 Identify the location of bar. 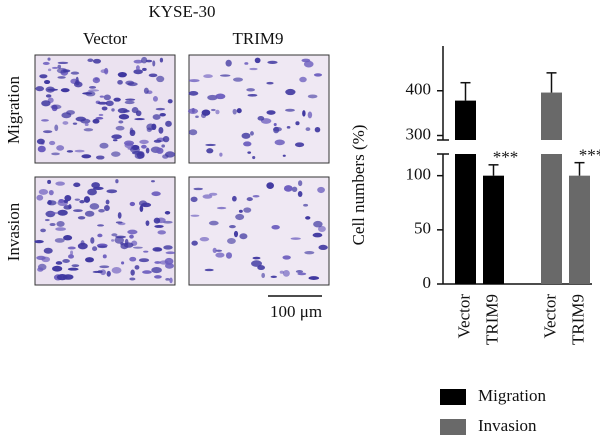
(551, 219).